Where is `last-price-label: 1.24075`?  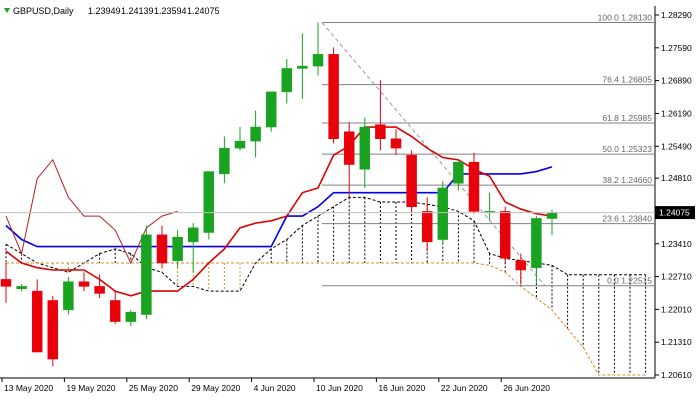
last-price-label: 1.24075 is located at coordinates (674, 213).